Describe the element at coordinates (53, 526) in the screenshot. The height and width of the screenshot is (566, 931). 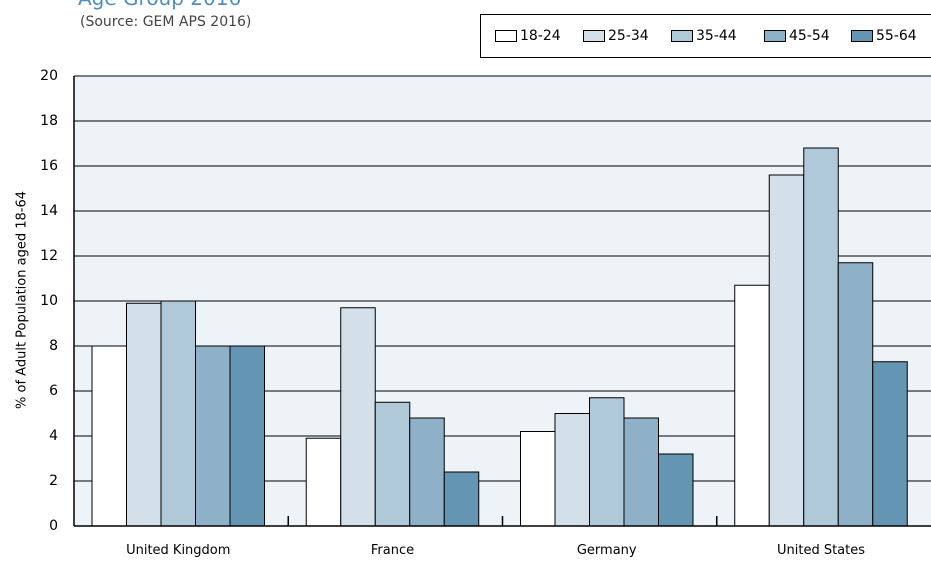
I see `y-tick-label: 0` at that location.